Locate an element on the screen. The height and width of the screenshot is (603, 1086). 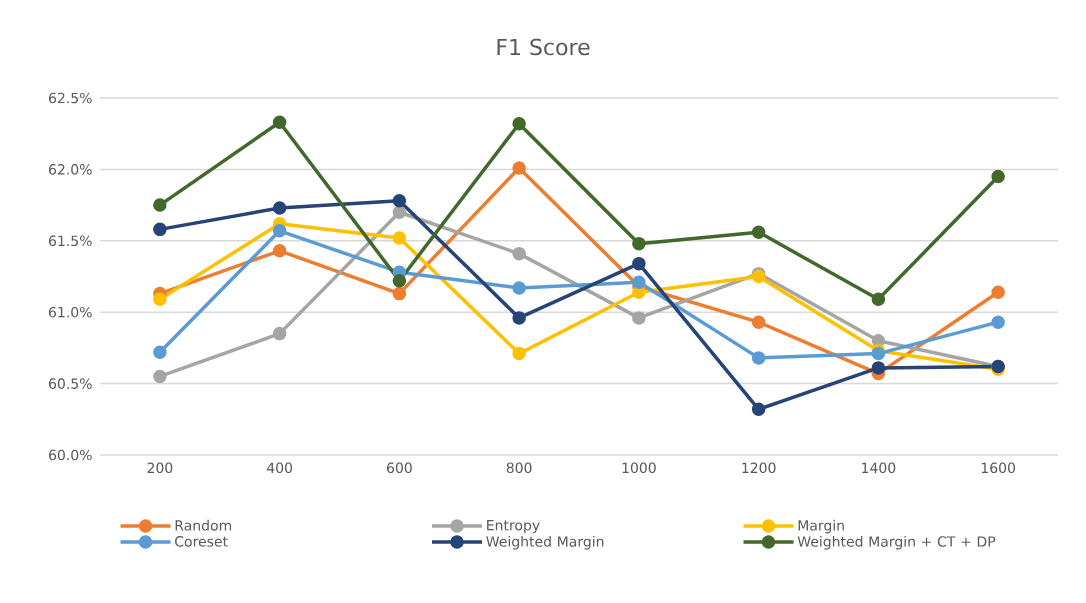
x-tick-label: 600 is located at coordinates (399, 468).